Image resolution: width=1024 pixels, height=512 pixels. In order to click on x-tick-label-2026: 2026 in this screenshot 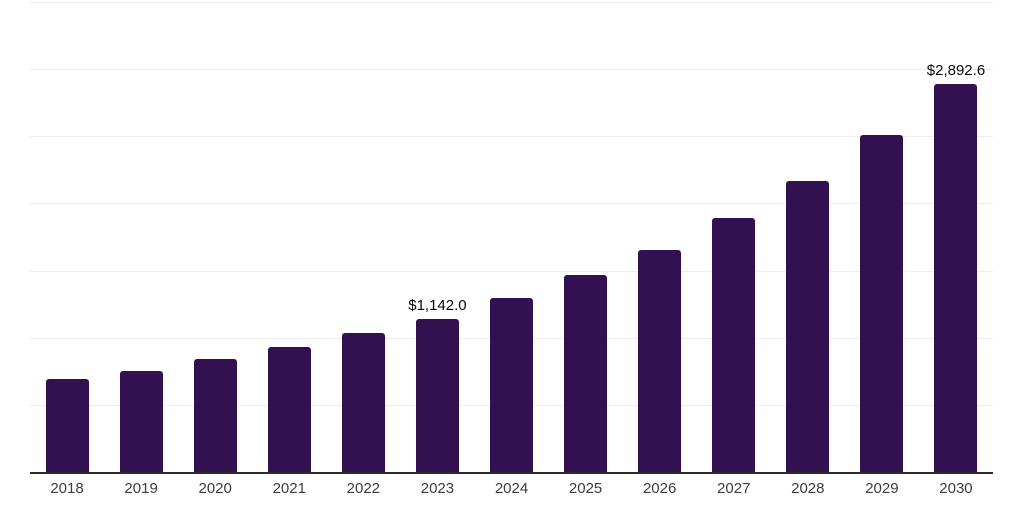, I will do `click(659, 488)`.